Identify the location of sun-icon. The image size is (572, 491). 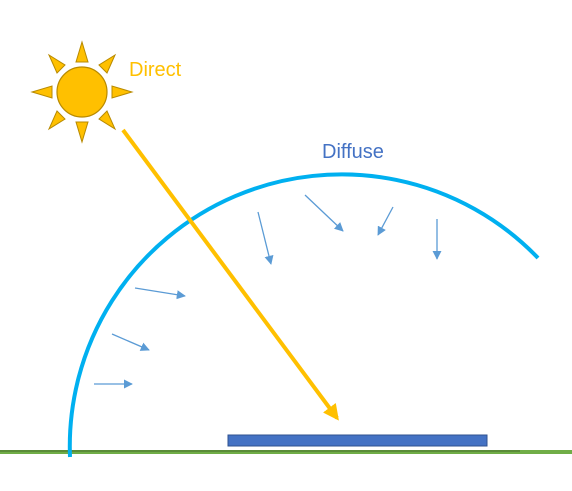
(82, 92).